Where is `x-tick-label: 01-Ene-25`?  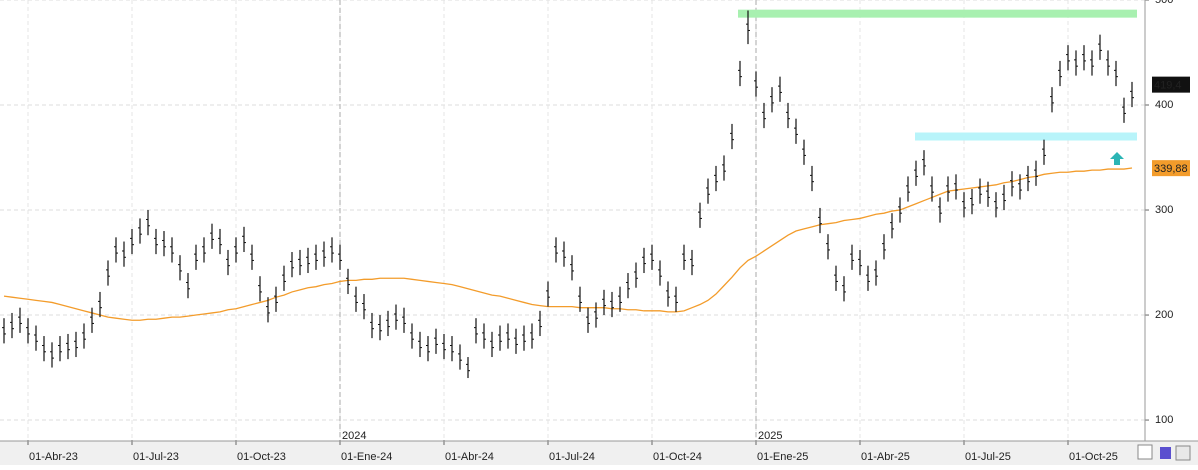 x-tick-label: 01-Ene-25 is located at coordinates (782, 457).